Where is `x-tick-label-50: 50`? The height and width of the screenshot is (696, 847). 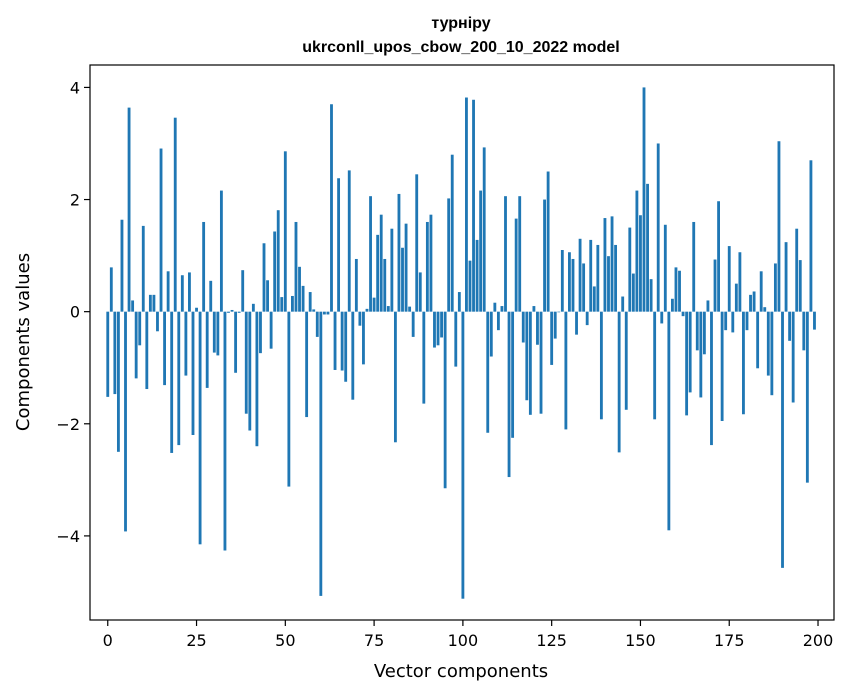 x-tick-label-50: 50 is located at coordinates (285, 640).